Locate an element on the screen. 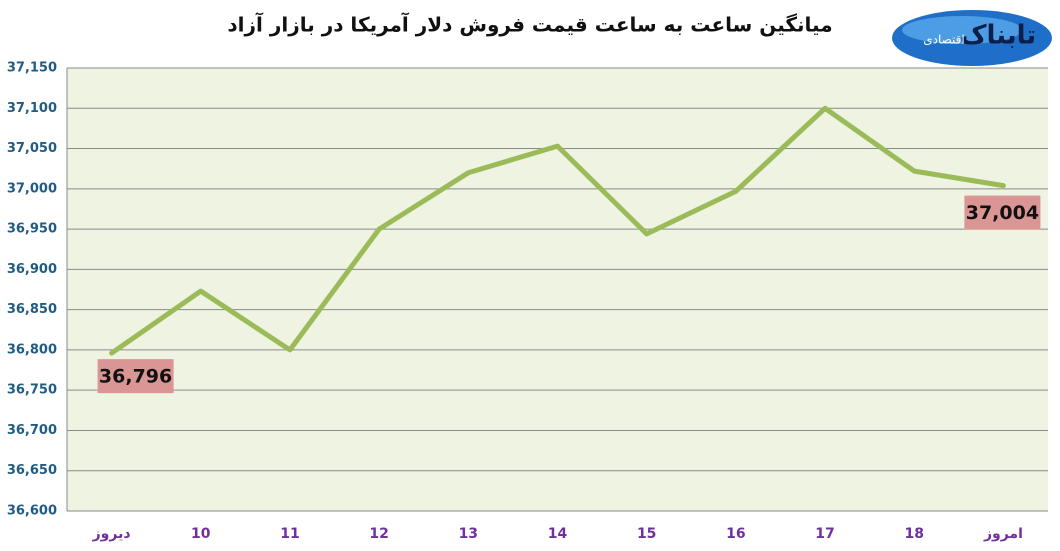 The height and width of the screenshot is (551, 1060). logo: تابناک اقتصادی is located at coordinates (972, 38).